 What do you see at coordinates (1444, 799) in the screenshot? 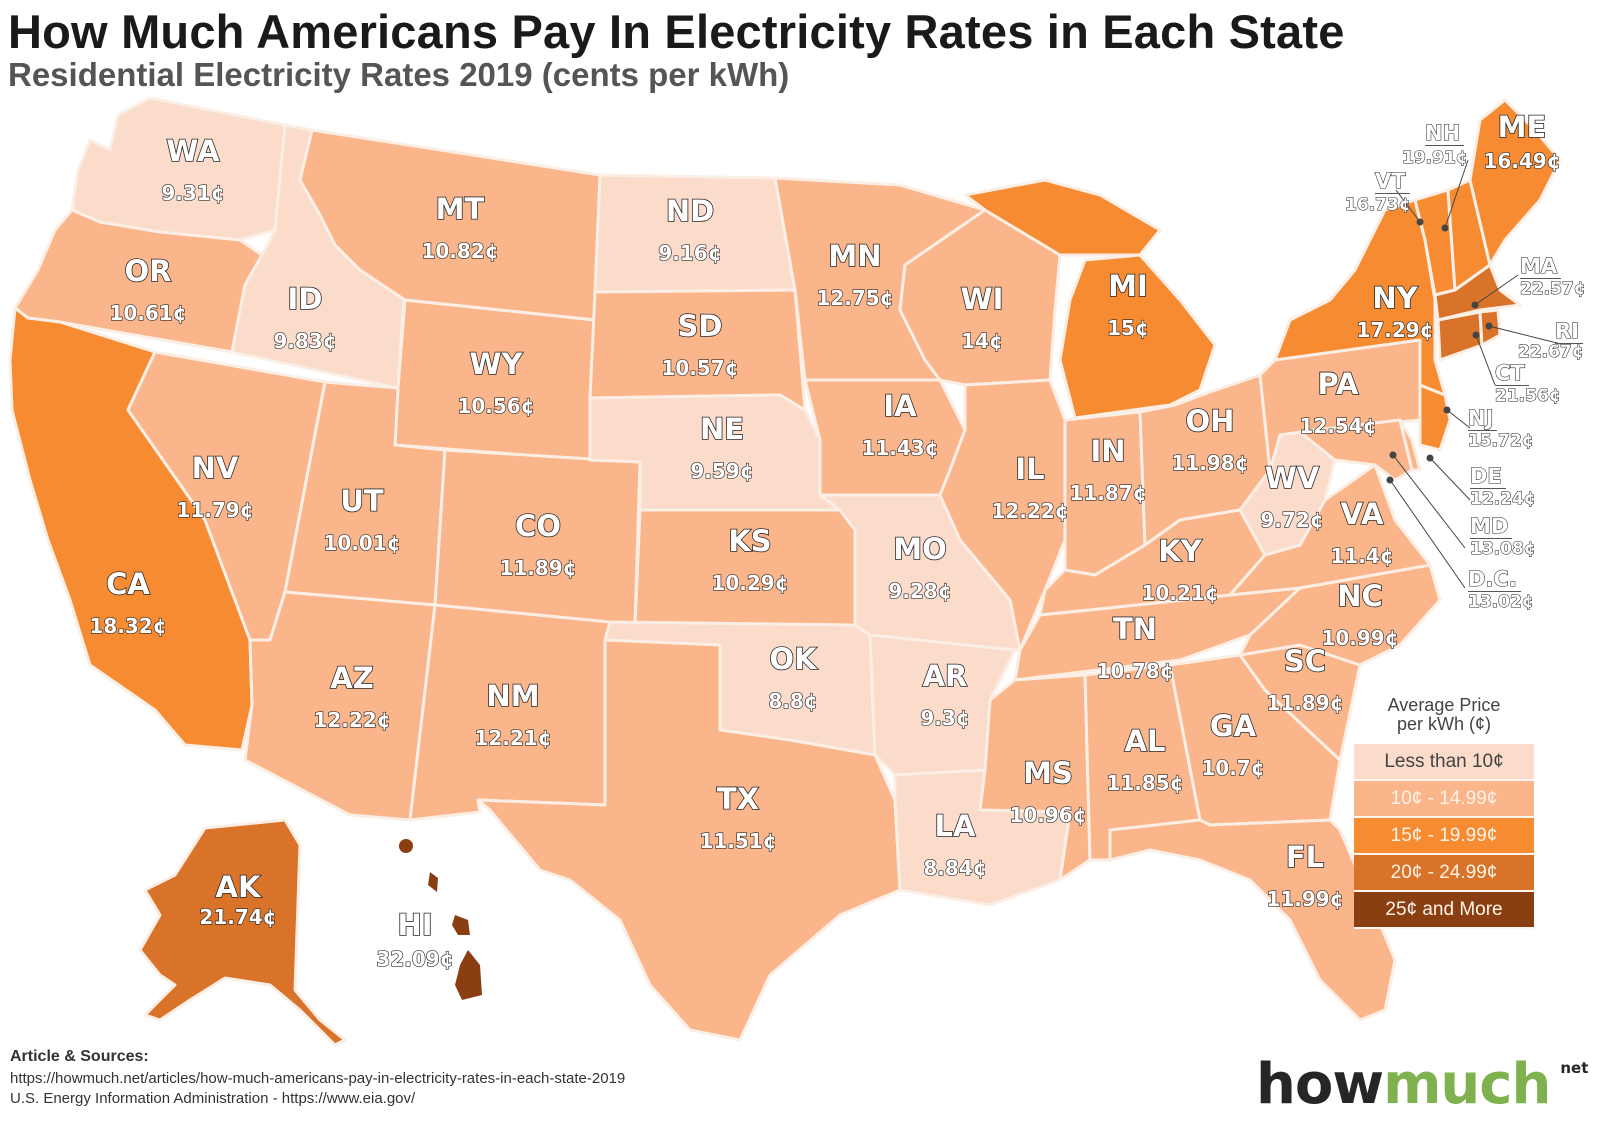
I see `legend-item-10-15: 10¢ - 14.99¢` at bounding box center [1444, 799].